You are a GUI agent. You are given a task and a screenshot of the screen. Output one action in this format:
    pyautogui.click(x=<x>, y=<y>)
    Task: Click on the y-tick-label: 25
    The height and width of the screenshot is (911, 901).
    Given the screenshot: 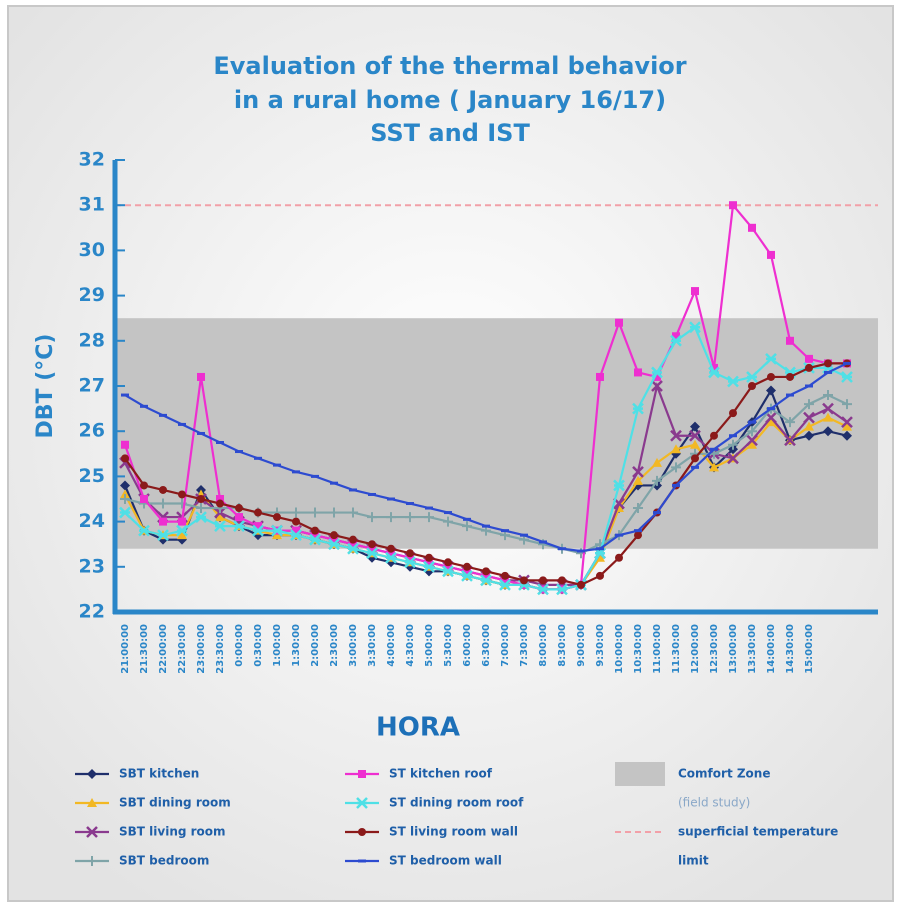 What is the action you would take?
    pyautogui.click(x=92, y=476)
    